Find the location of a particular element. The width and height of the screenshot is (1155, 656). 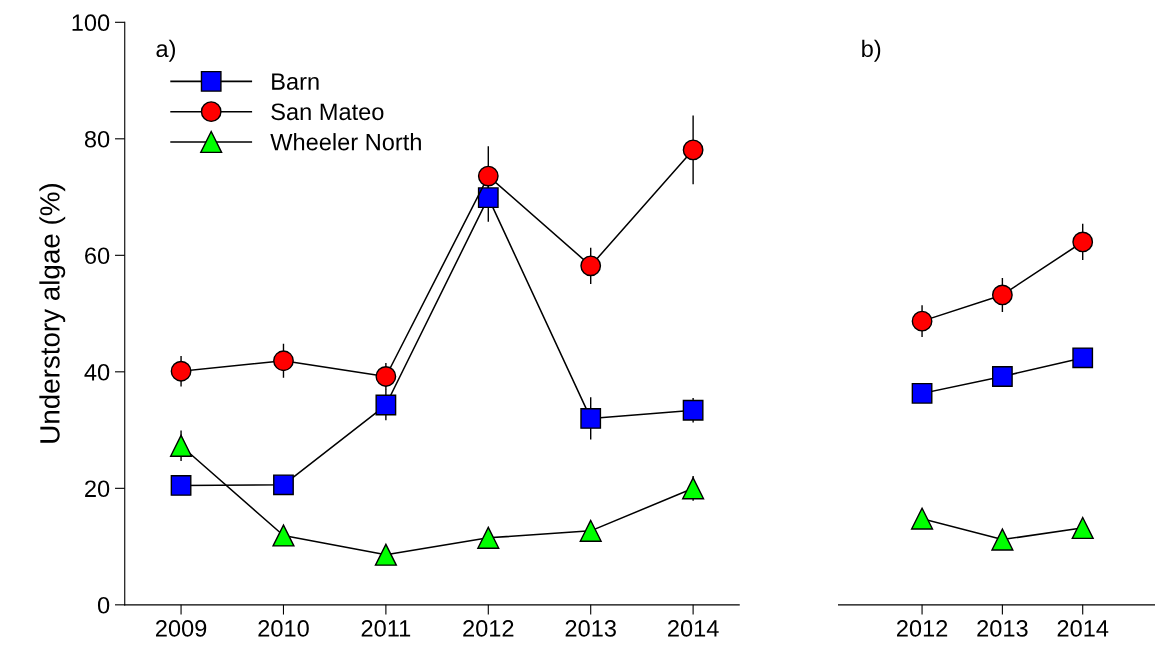

y-tick-label: 80 is located at coordinates (97, 139).